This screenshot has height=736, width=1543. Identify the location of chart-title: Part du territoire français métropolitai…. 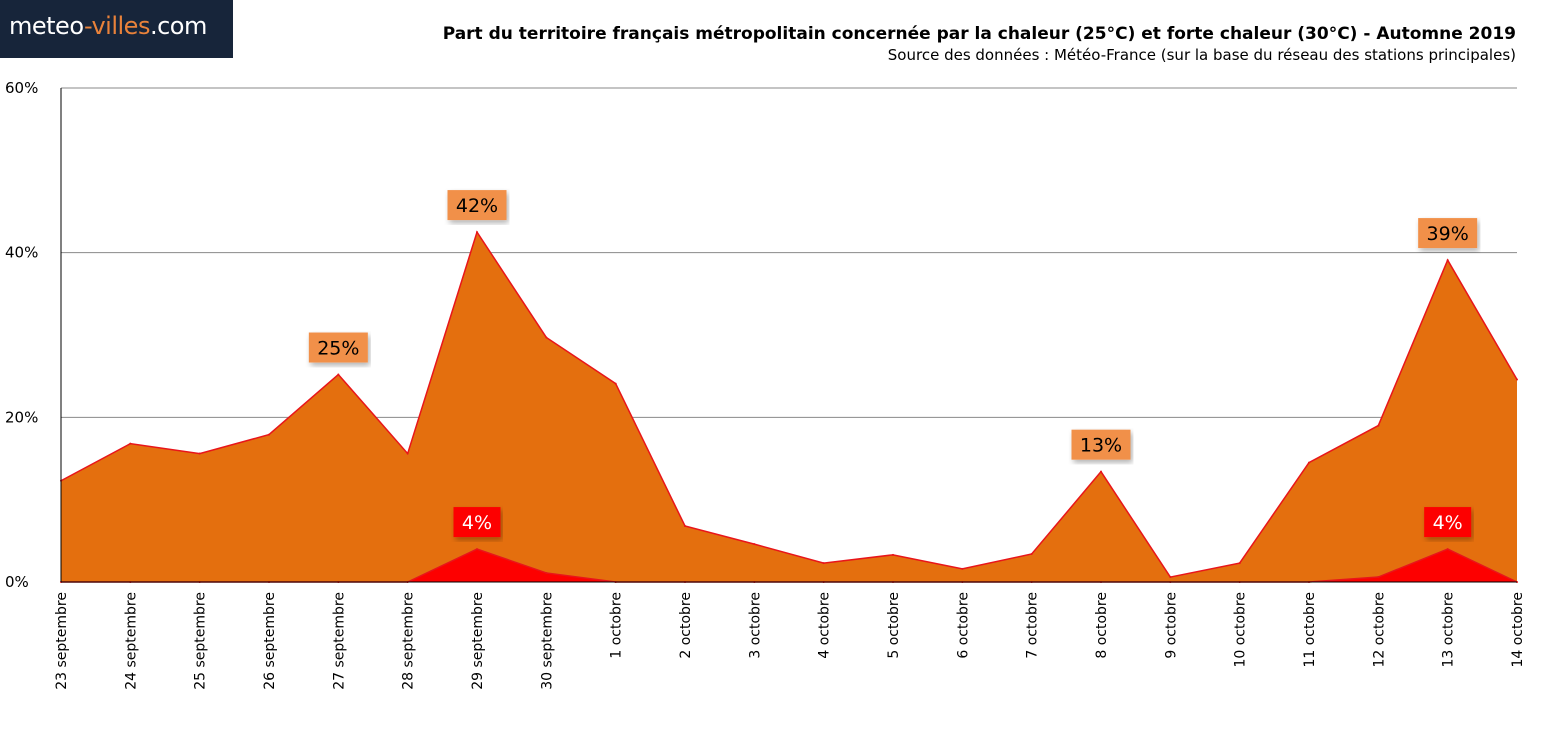
(979, 34).